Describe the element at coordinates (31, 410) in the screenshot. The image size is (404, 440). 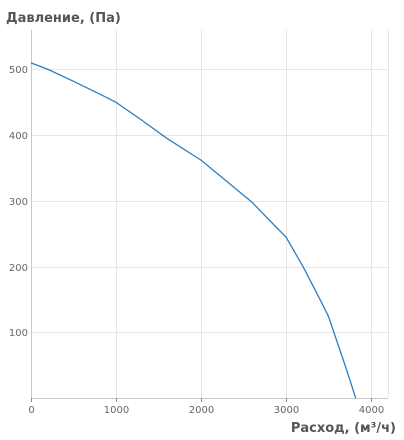
I see `x-tick-label: 0` at that location.